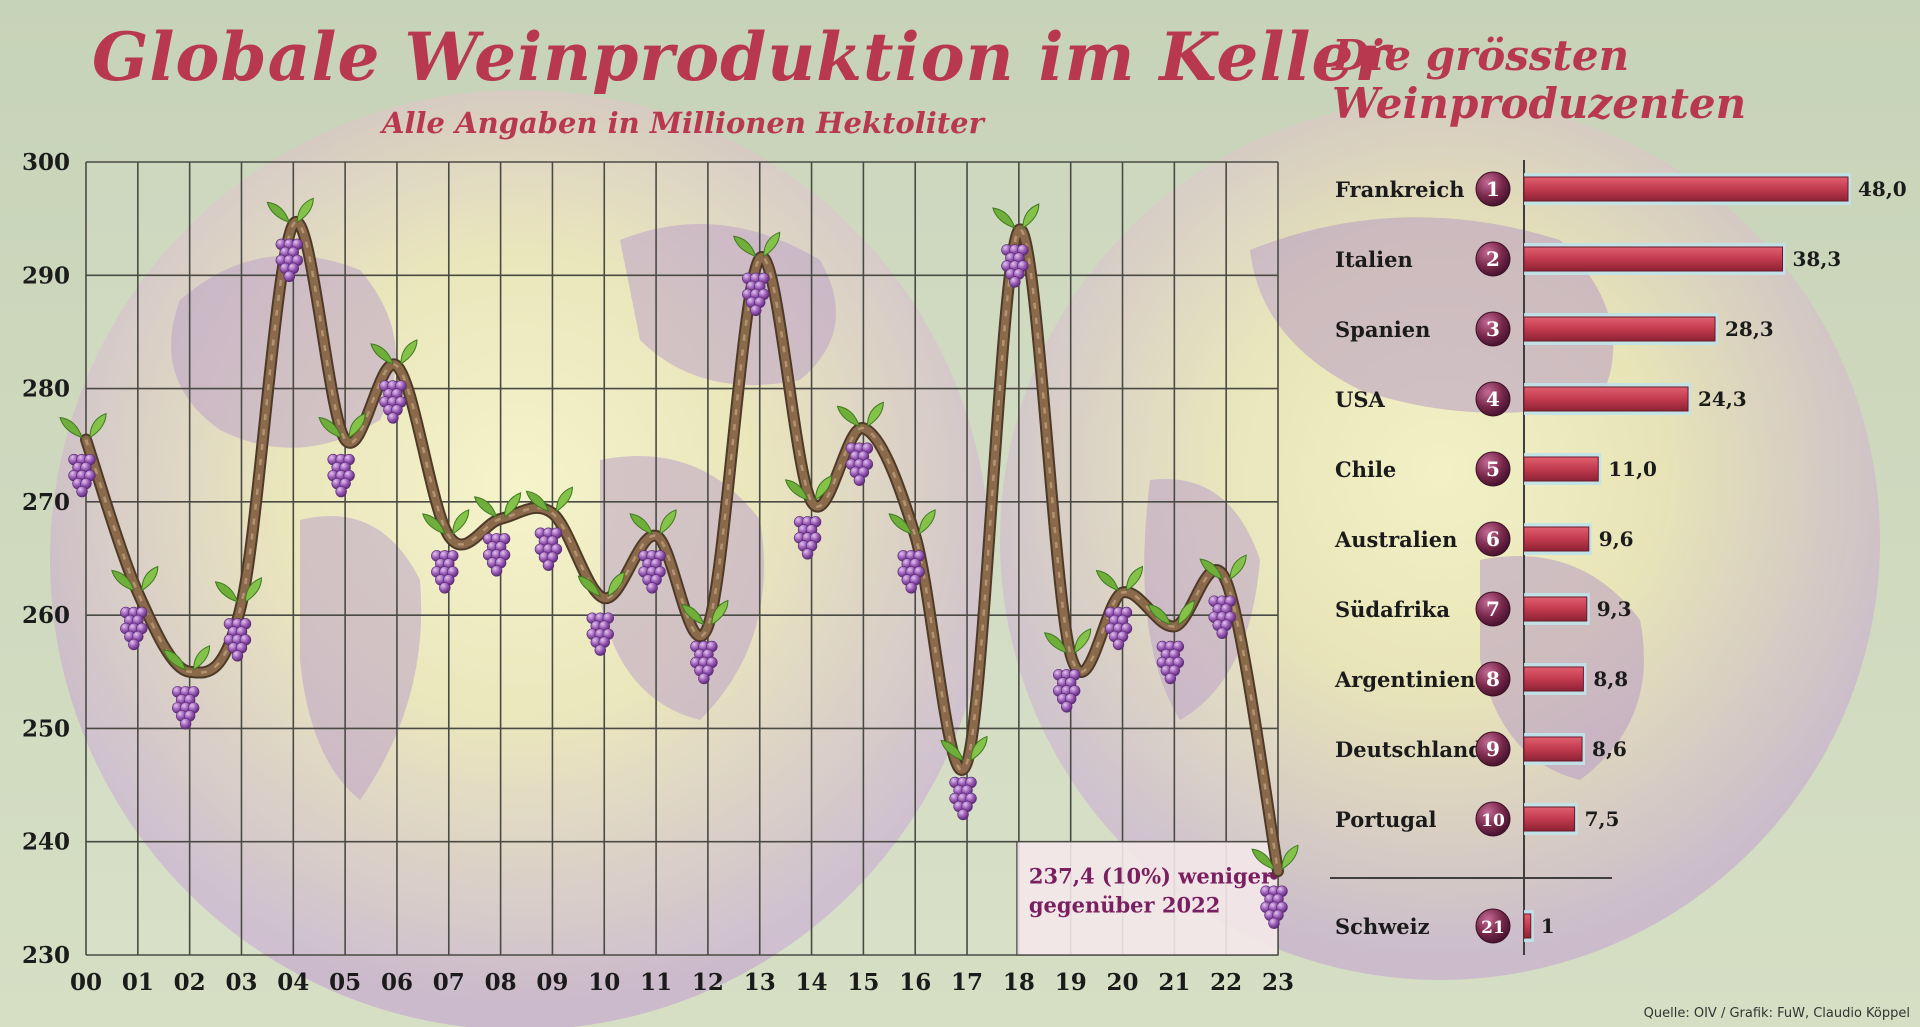 This screenshot has width=1920, height=1027. What do you see at coordinates (708, 982) in the screenshot?
I see `x-tick-label: 12` at bounding box center [708, 982].